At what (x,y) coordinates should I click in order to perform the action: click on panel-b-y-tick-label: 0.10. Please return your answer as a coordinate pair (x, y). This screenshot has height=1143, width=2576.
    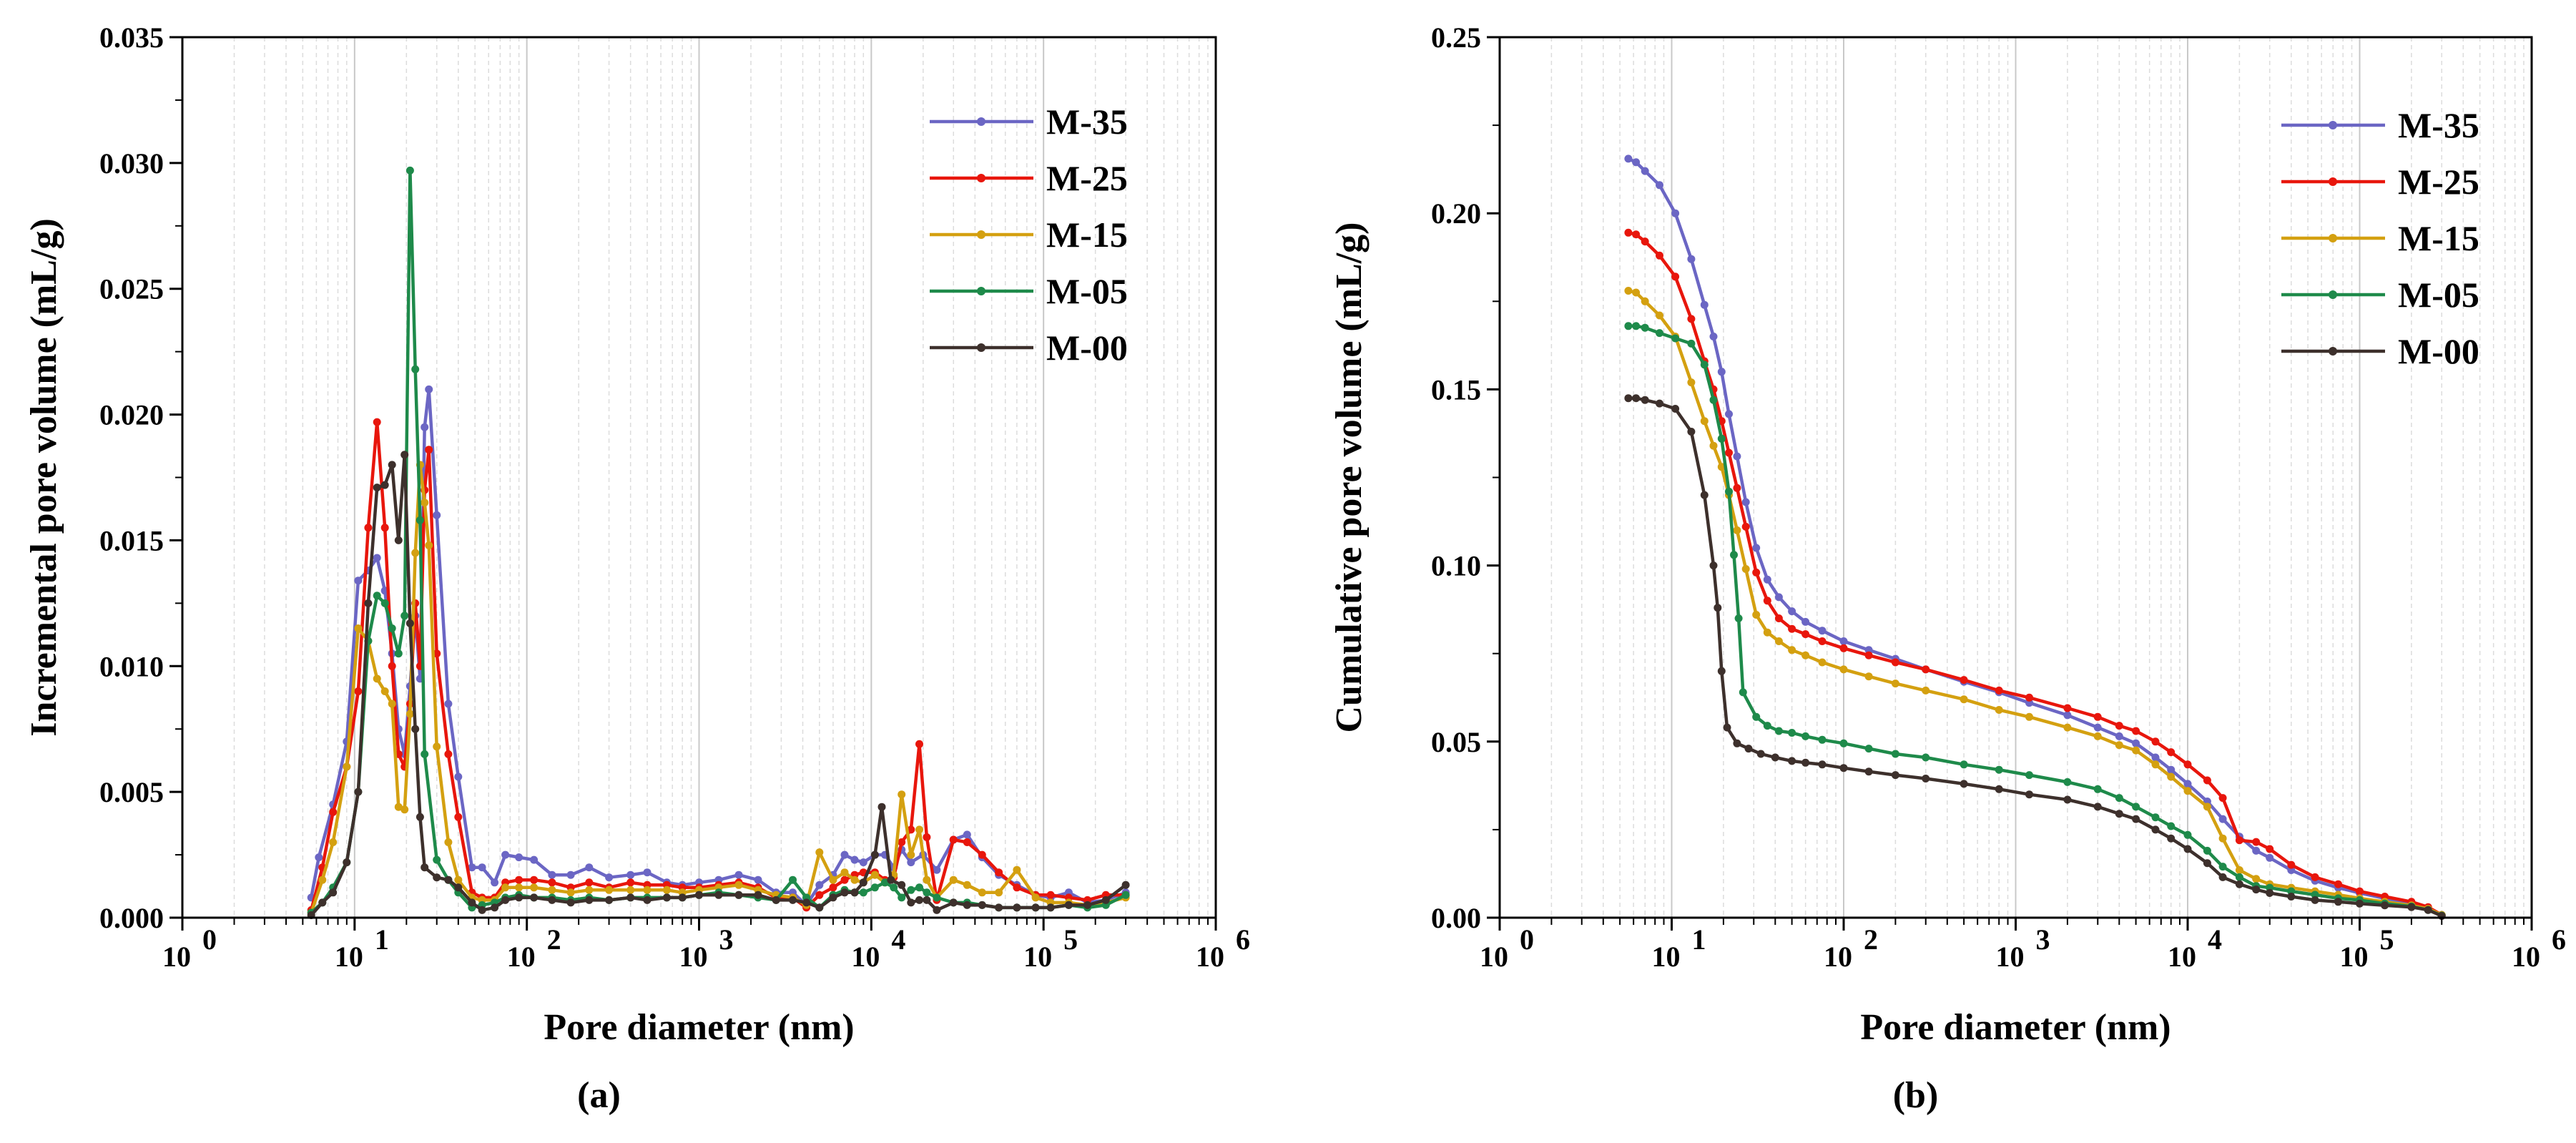
    Looking at the image, I should click on (1456, 566).